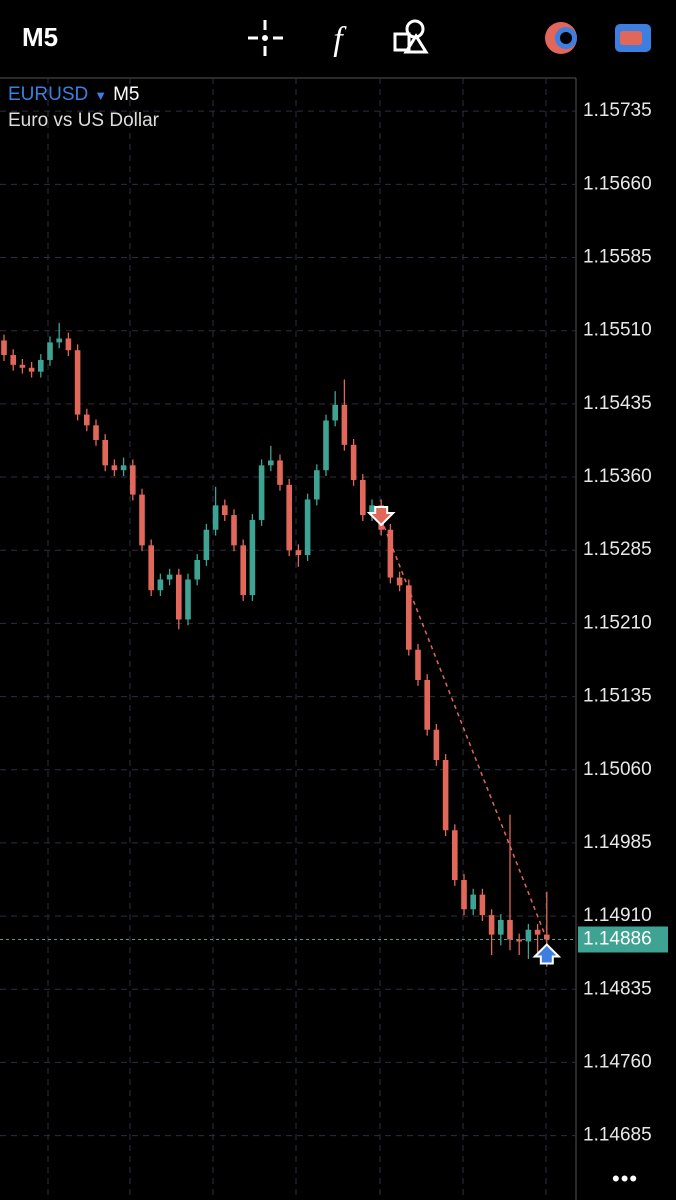  What do you see at coordinates (617, 1061) in the screenshot?
I see `y-tick-label: 1.14760` at bounding box center [617, 1061].